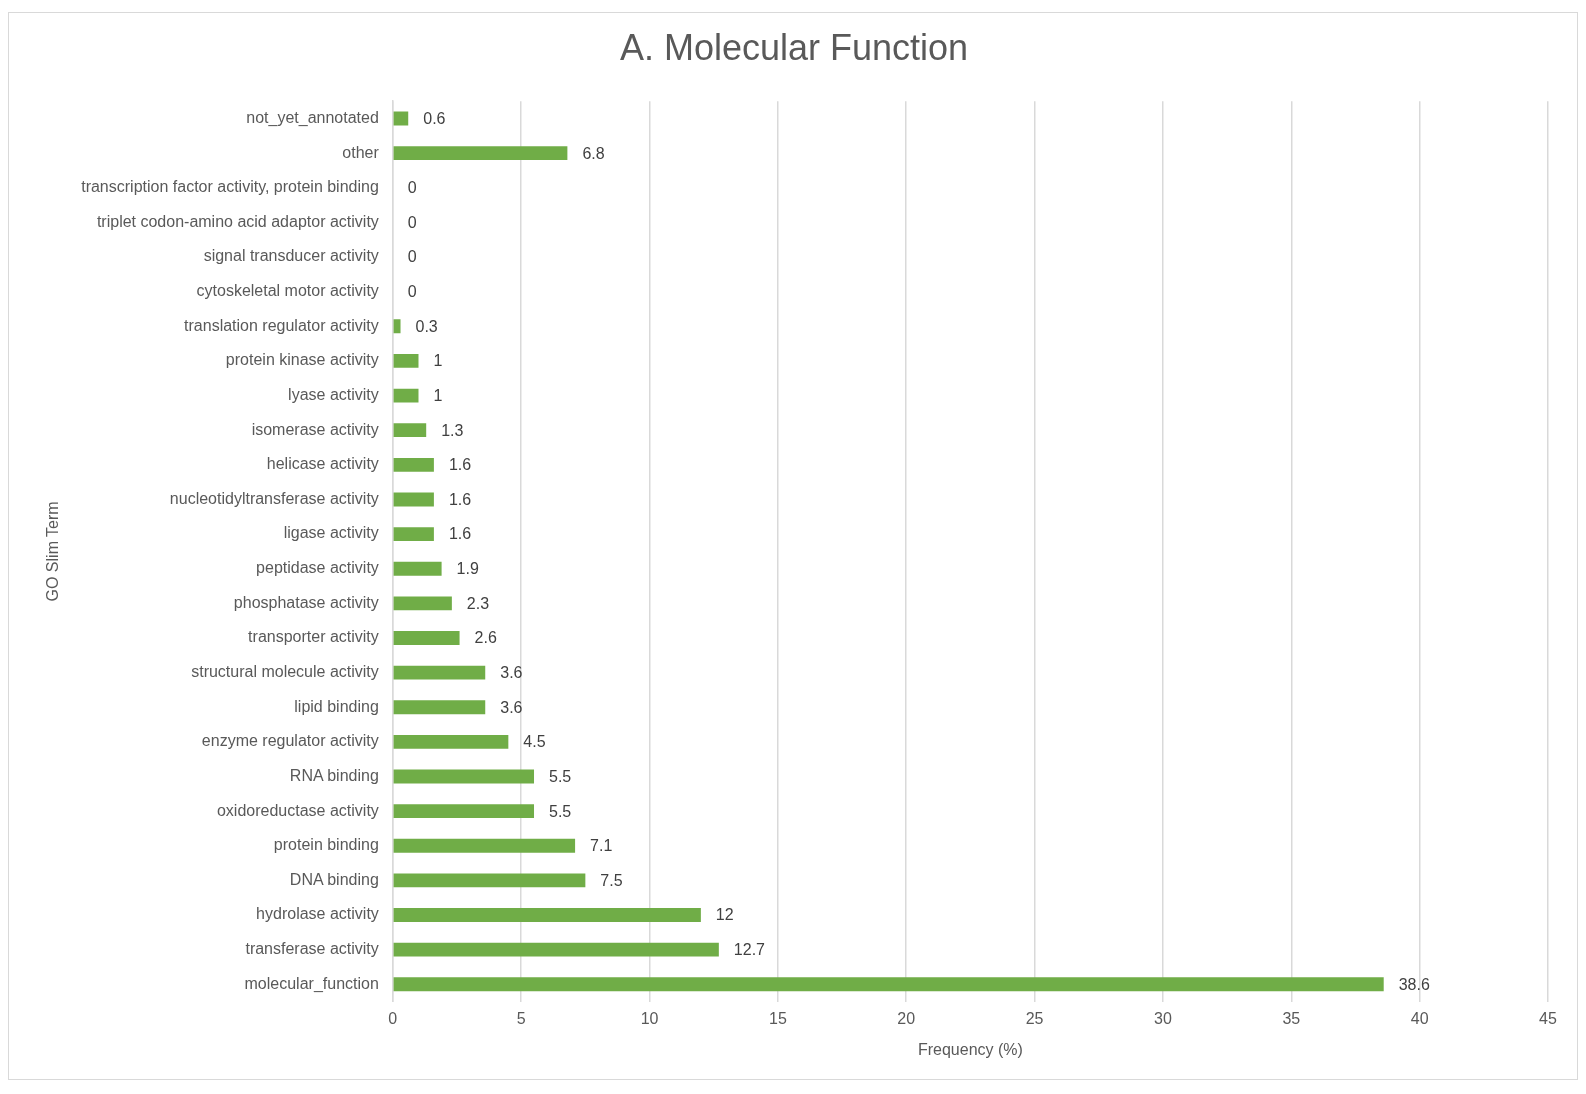  Describe the element at coordinates (434, 118) in the screenshot. I see `data-label: 0.6` at that location.